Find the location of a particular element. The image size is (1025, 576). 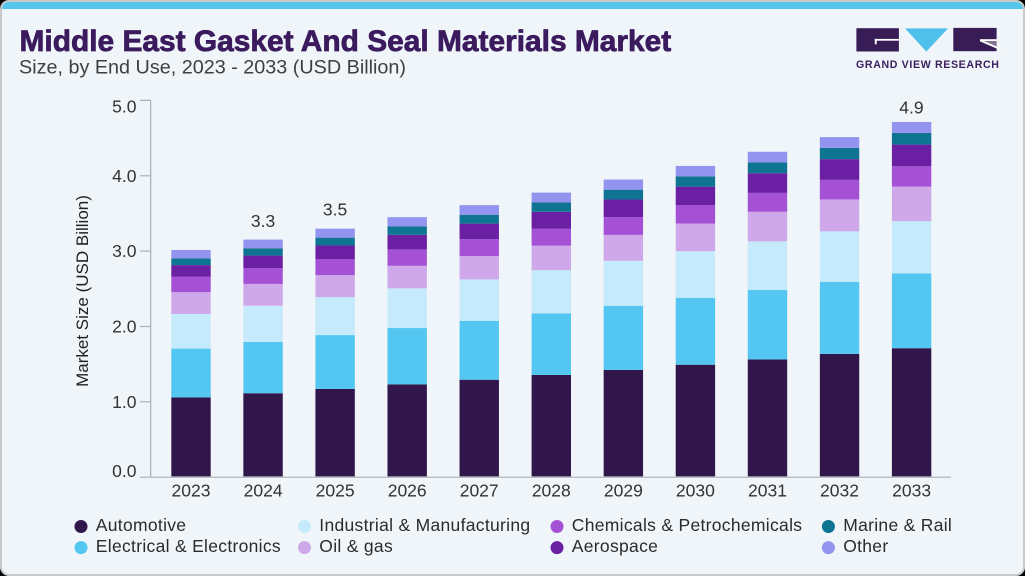

svg-text: 4.9 is located at coordinates (911, 108).